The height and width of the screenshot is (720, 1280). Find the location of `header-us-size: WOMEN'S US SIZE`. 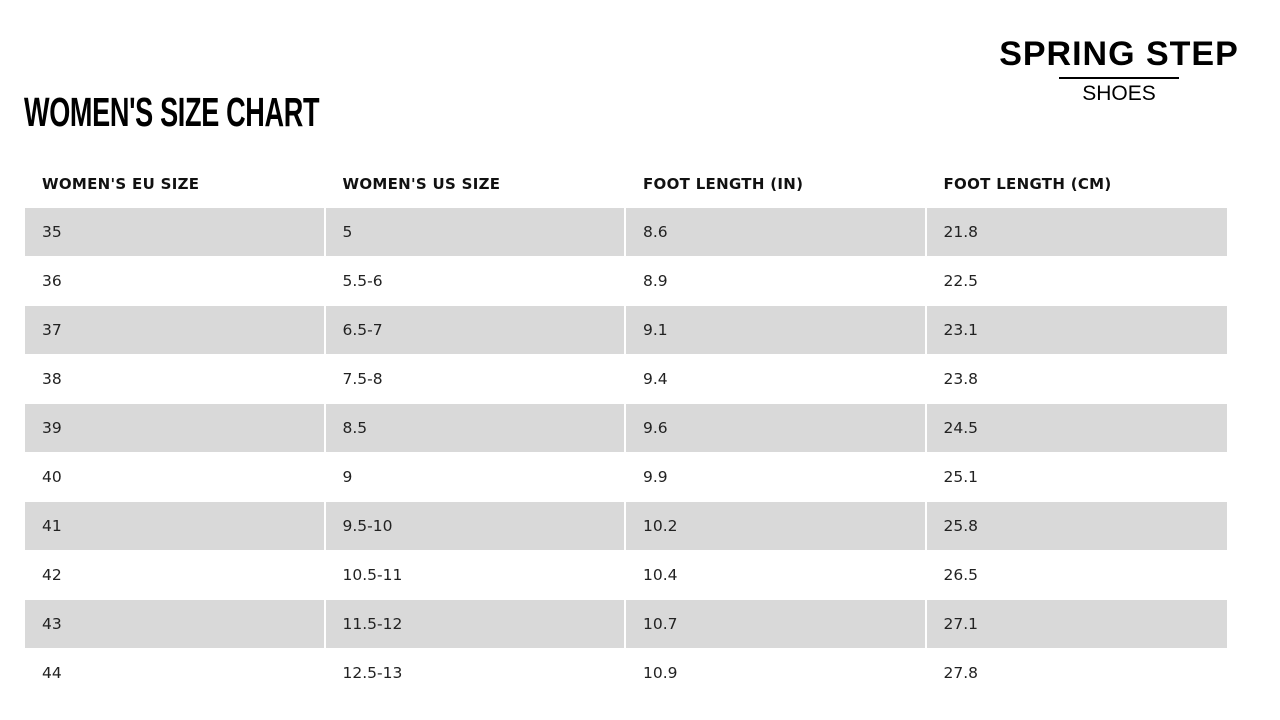

header-us-size: WOMEN'S US SIZE is located at coordinates (421, 184).